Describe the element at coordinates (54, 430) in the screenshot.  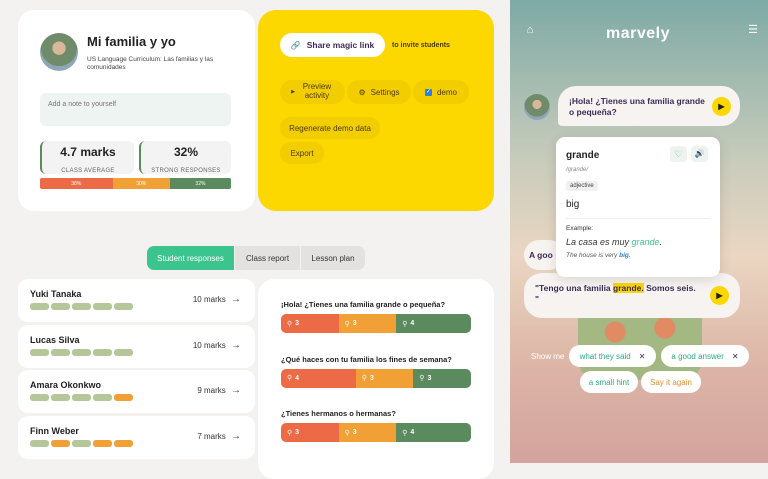
I see `student-name: Finn Weber` at that location.